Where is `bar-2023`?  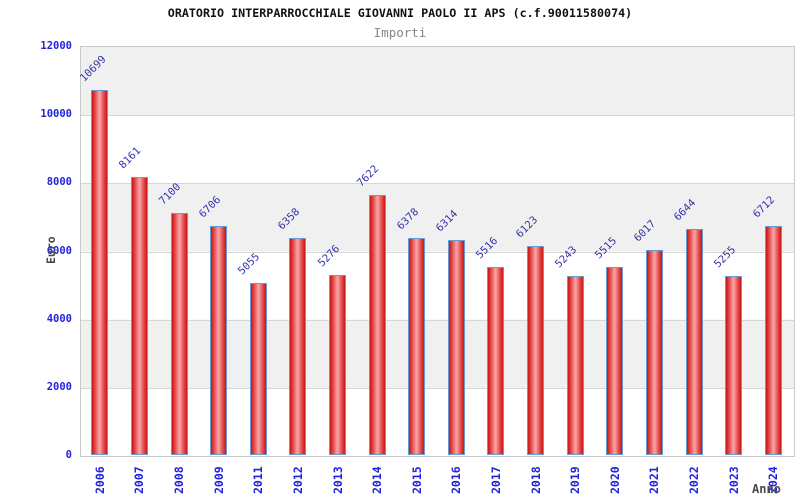
bar-2023 is located at coordinates (734, 365).